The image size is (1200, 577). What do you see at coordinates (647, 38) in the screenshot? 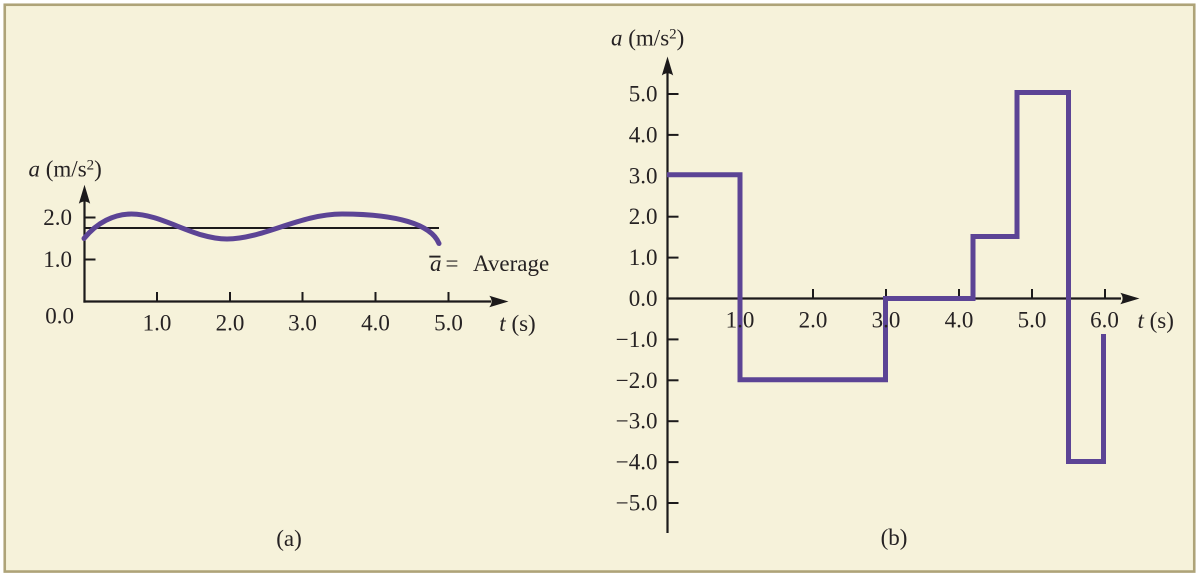
I see `svg-text: a (m/s2)` at bounding box center [647, 38].